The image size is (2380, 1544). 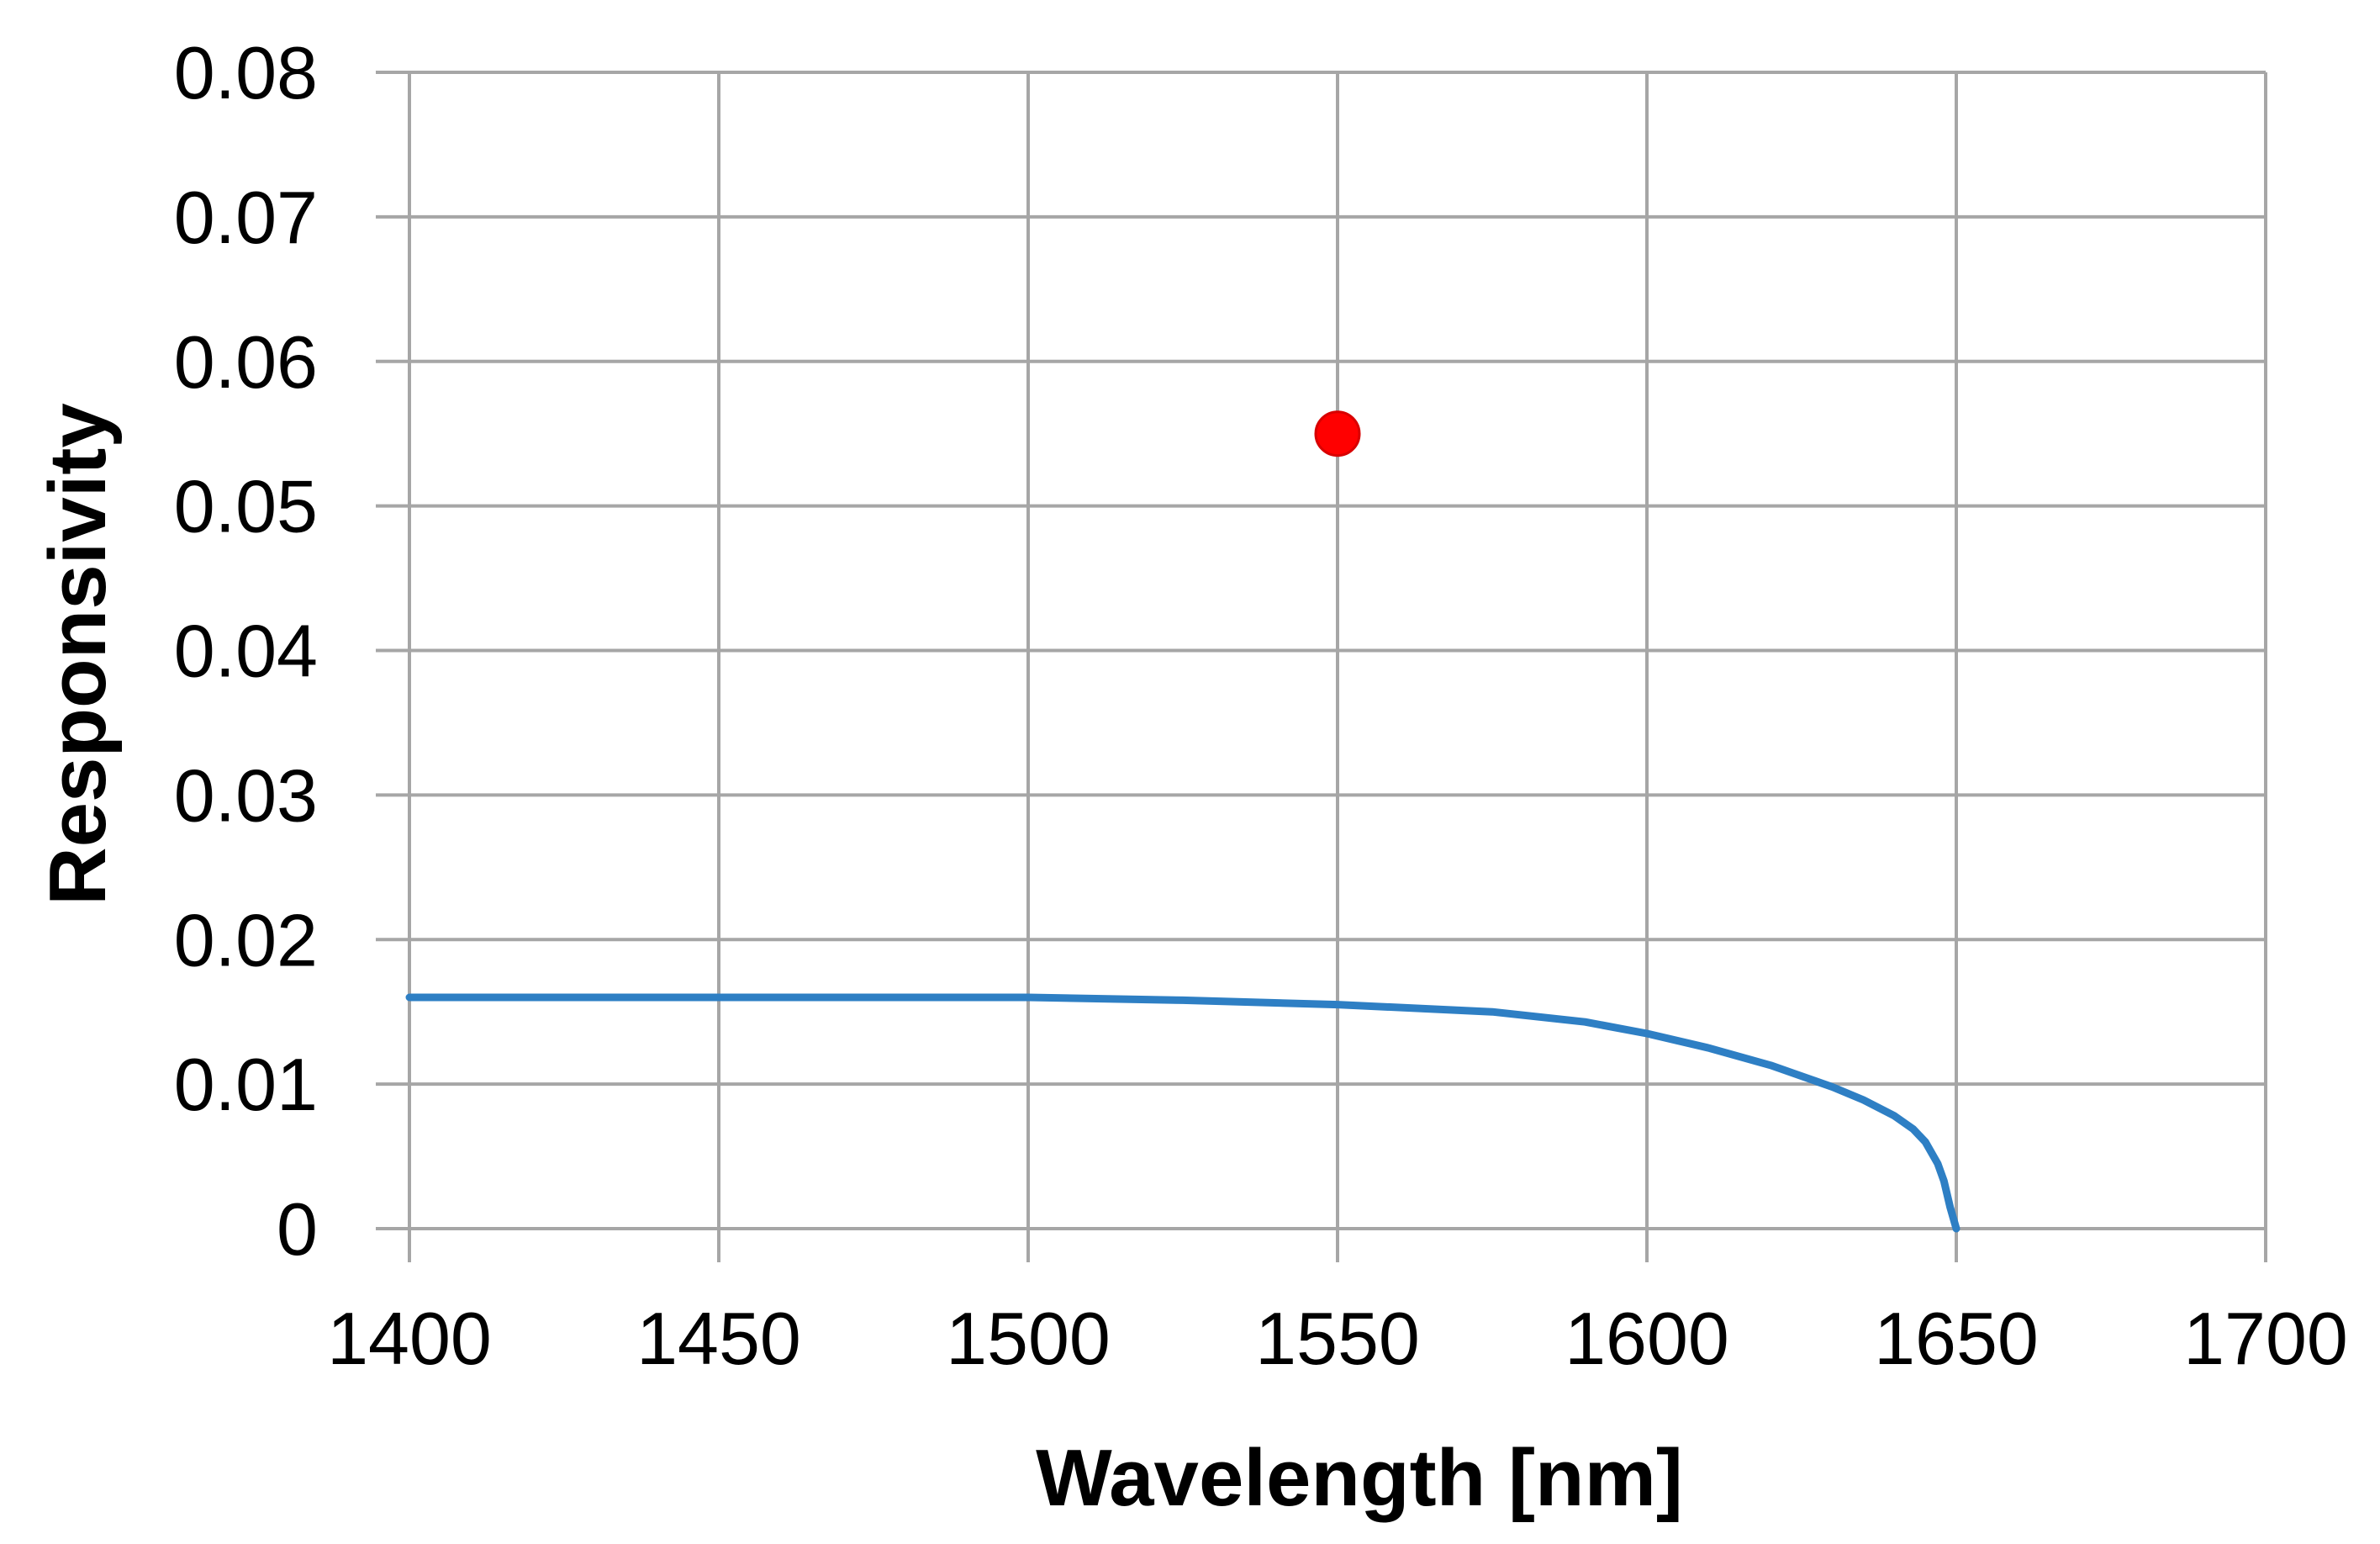 What do you see at coordinates (246, 506) in the screenshot?
I see `y-tick-label: 0.05` at bounding box center [246, 506].